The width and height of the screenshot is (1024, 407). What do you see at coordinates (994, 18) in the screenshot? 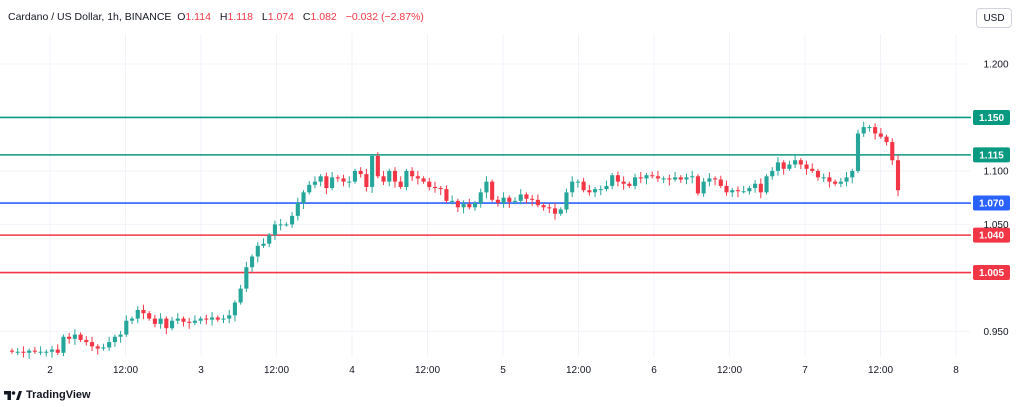
I see `currency-button: USD` at bounding box center [994, 18].